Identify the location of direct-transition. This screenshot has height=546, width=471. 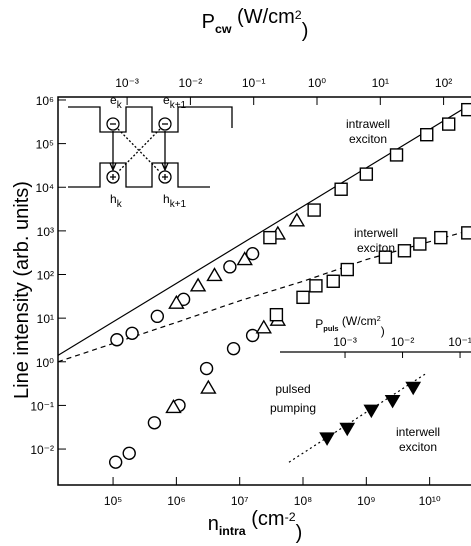
(139, 151).